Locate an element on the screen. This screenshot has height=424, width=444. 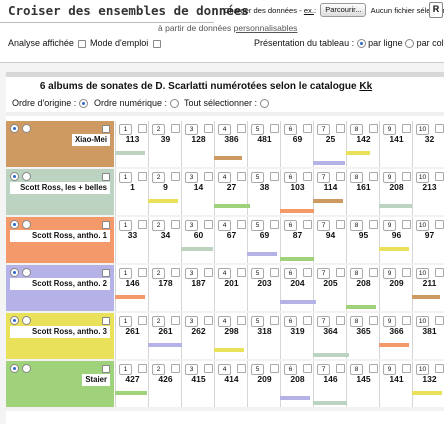
sonata-cell: 4 67 is located at coordinates (231, 240).